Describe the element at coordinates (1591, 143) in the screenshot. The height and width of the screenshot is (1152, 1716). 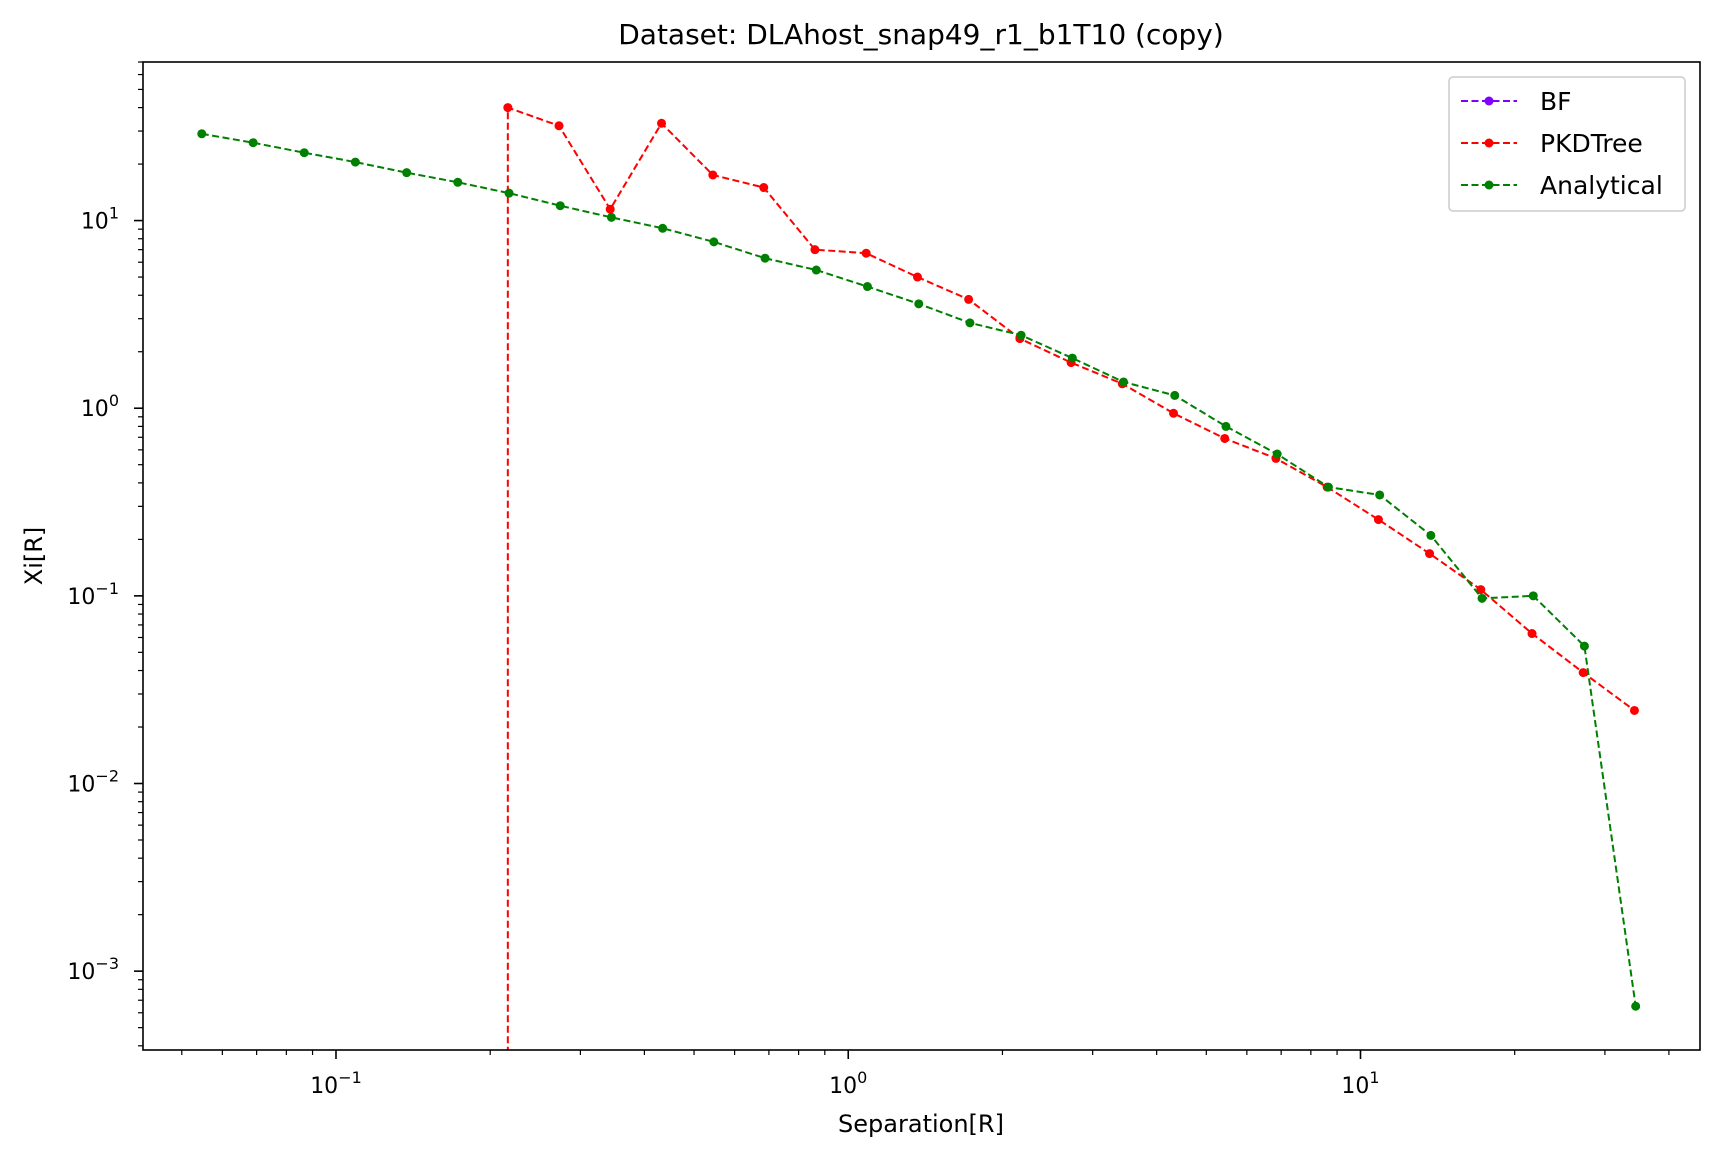
I see `legend-label: PKDTree` at that location.